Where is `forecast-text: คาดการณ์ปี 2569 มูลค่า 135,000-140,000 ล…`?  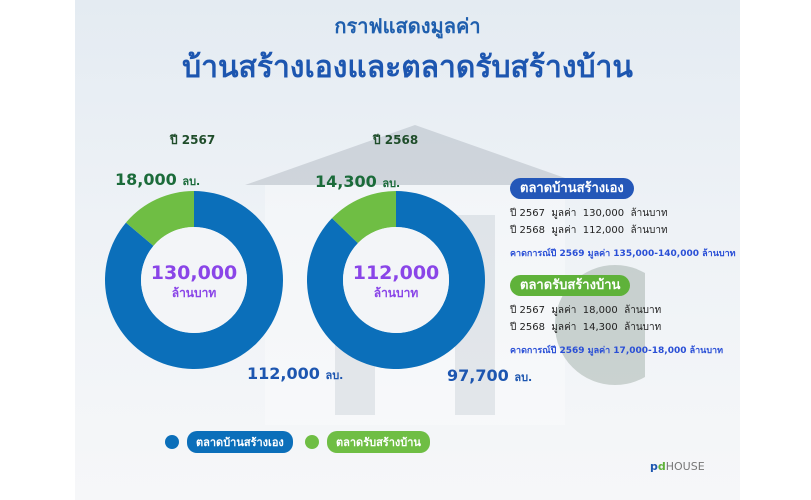 forecast-text: คาดการณ์ปี 2569 มูลค่า 135,000-140,000 ล… is located at coordinates (623, 254).